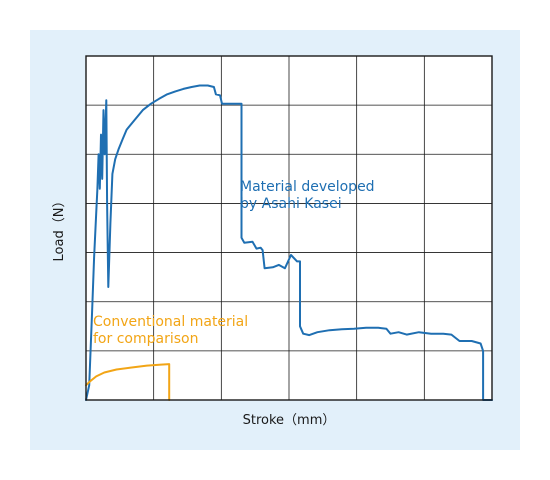 The height and width of the screenshot is (480, 550). What do you see at coordinates (170, 322) in the screenshot?
I see `annotation-conventional-line: Conventional material` at bounding box center [170, 322].